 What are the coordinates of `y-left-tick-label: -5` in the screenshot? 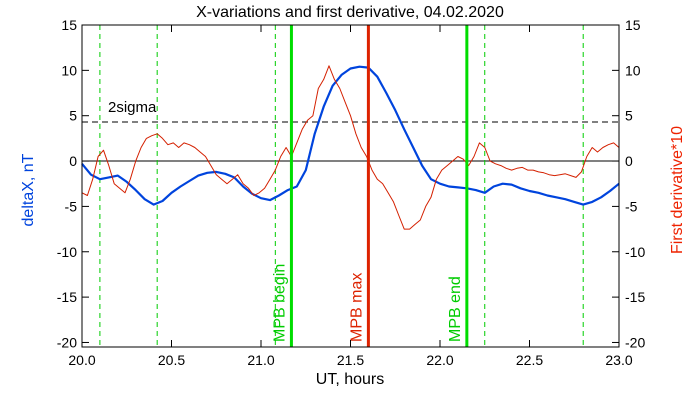 It's located at (71, 206).